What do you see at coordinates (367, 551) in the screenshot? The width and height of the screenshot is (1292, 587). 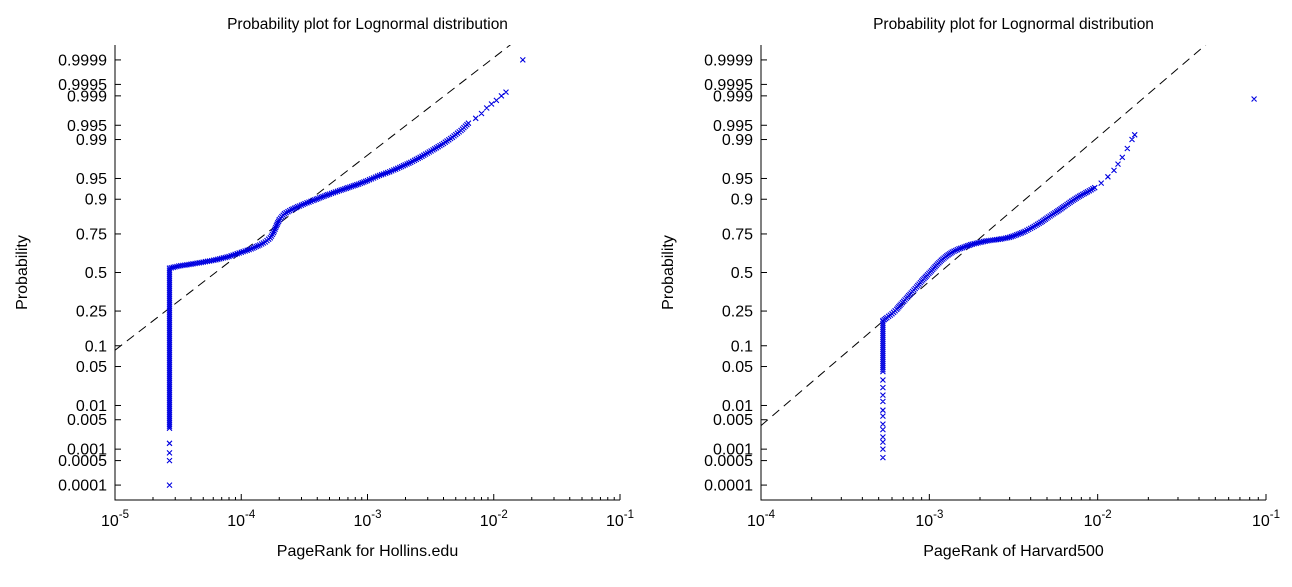 I see `x-axis-label: PageRank for Hollins.edu` at bounding box center [367, 551].